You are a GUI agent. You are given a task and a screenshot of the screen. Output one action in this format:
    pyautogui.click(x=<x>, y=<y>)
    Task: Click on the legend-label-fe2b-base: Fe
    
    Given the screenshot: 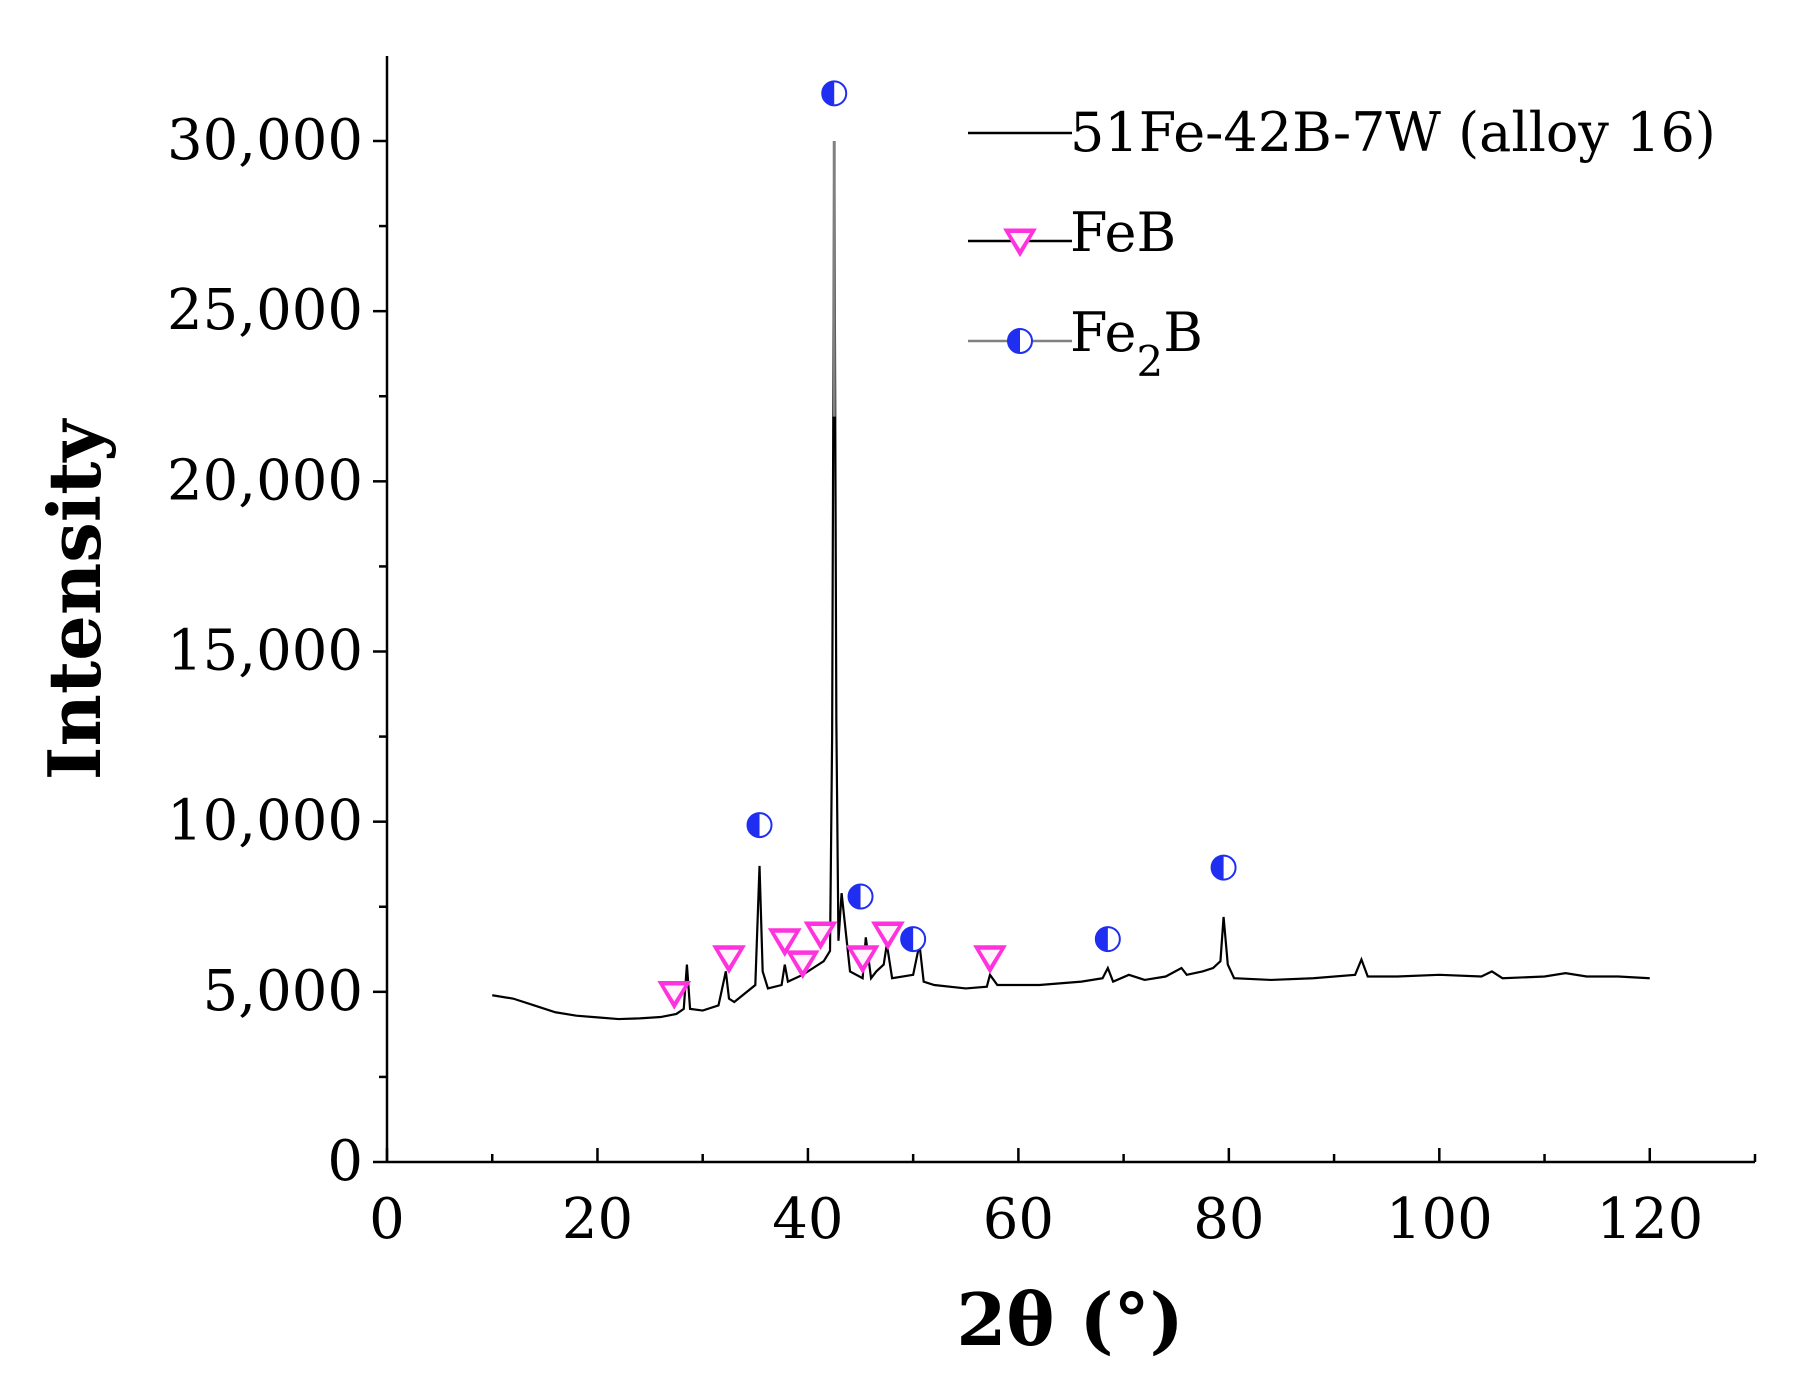 What is the action you would take?
    pyautogui.click(x=1103, y=332)
    